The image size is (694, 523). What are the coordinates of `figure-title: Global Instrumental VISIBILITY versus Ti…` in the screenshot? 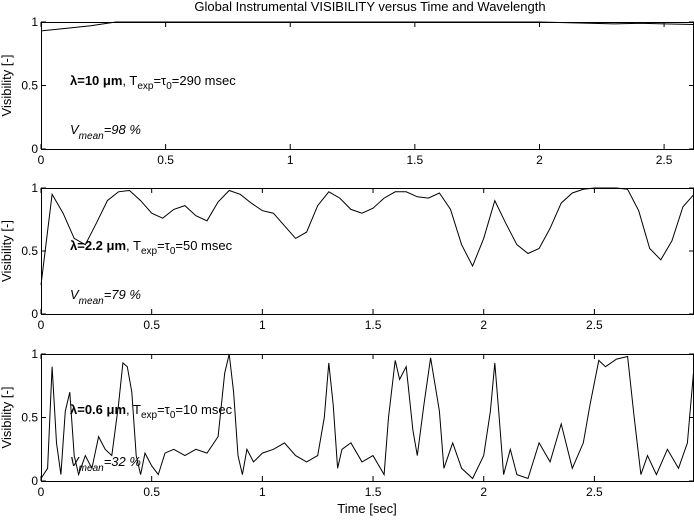 It's located at (369, 7).